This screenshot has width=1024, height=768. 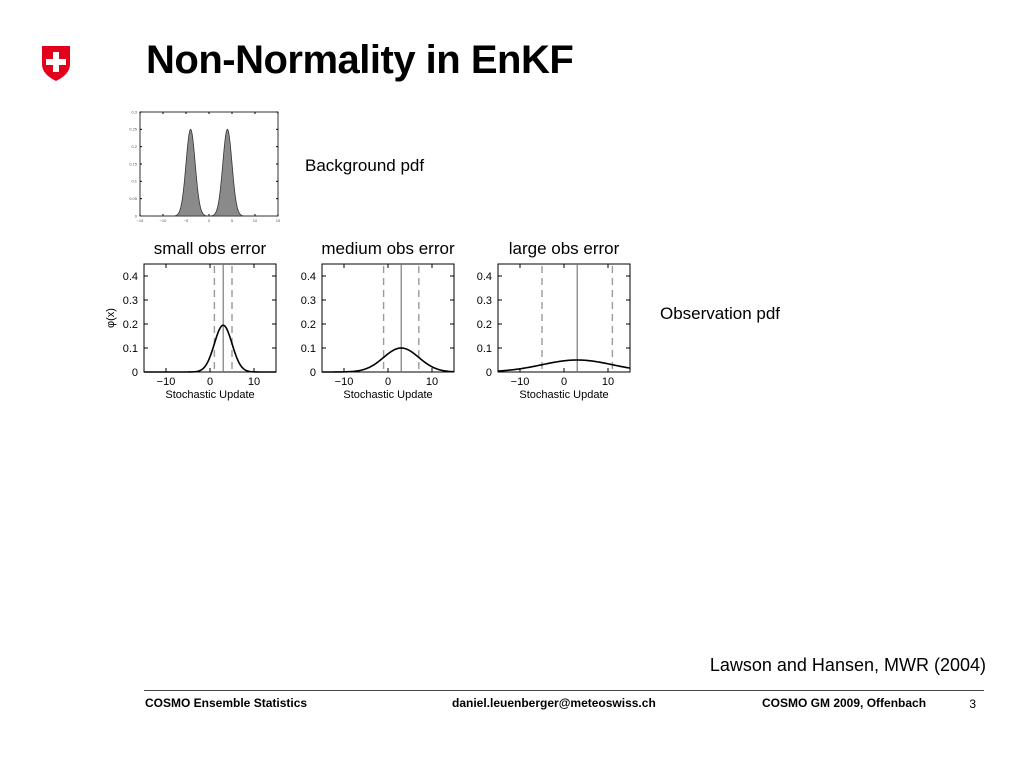 I want to click on background-pdf-chart: −15 −10 −5 0 5 10 15 0 0.05 0.1 0.15 0.2 0.25 0.3, so click(x=205, y=166).